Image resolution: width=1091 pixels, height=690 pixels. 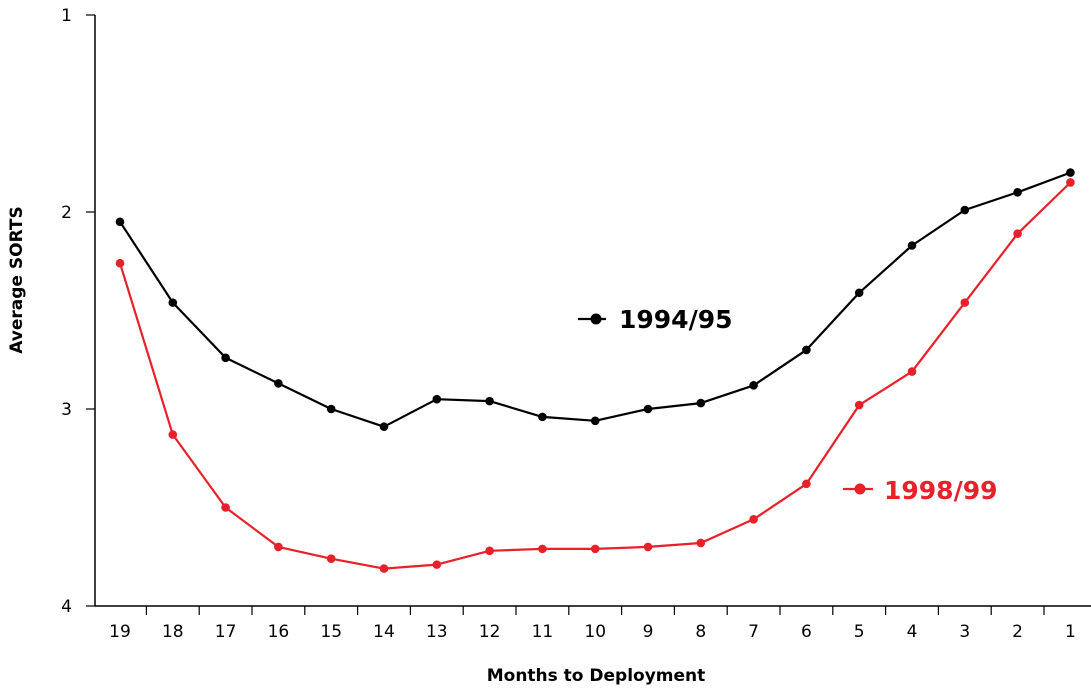 I want to click on y-axis-title: Average SORTS, so click(x=17, y=280).